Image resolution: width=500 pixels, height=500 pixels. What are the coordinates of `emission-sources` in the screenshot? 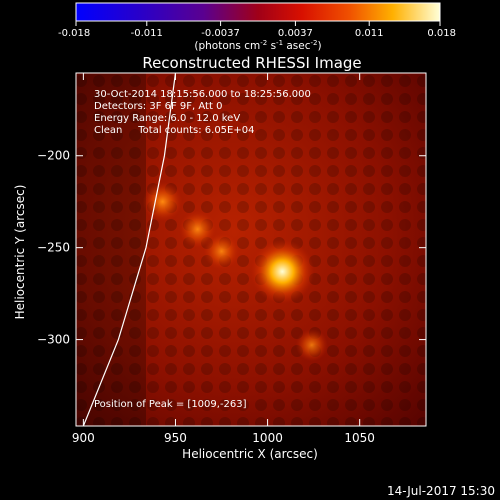 It's located at (235, 271).